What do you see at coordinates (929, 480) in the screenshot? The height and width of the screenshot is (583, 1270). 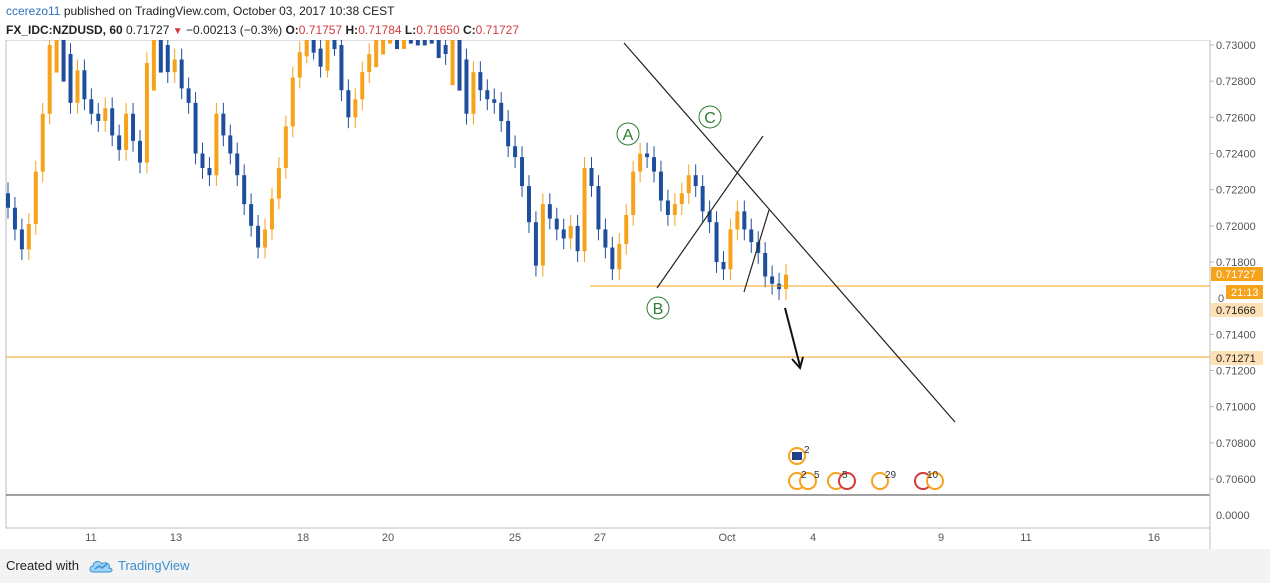 I see `event-us-4: 10` at bounding box center [929, 480].